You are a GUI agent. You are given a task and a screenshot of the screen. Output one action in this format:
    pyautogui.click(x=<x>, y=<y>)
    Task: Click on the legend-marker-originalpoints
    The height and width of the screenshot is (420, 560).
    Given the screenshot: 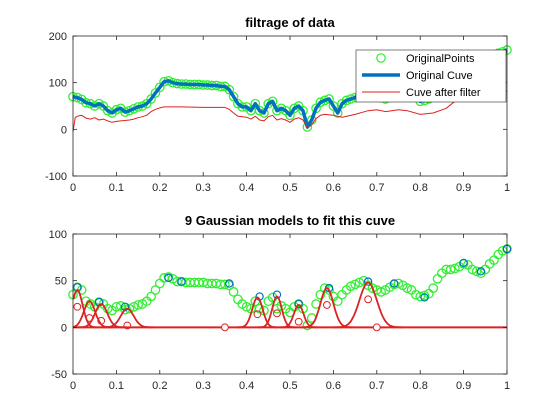 What is the action you would take?
    pyautogui.click(x=381, y=58)
    